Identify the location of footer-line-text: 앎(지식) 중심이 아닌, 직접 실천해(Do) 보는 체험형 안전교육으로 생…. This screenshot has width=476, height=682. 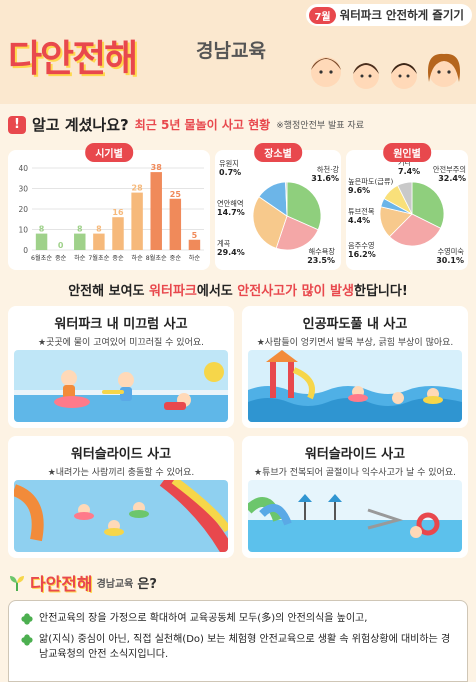
(245, 647).